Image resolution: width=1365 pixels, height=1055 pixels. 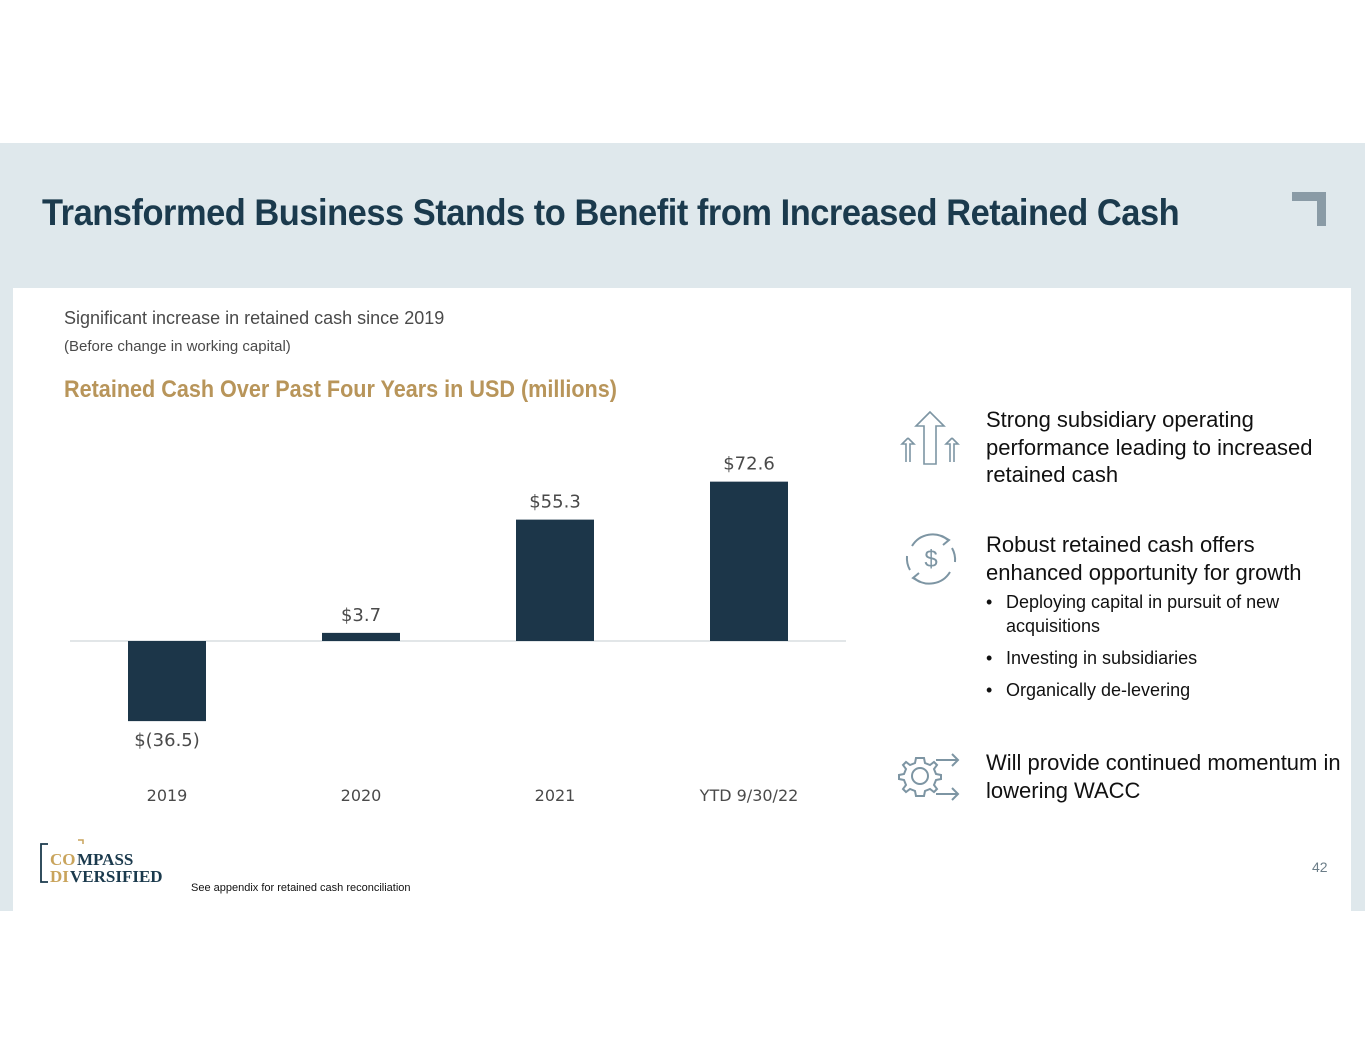 What do you see at coordinates (116, 876) in the screenshot?
I see `svg-text: VERSIFIED` at bounding box center [116, 876].